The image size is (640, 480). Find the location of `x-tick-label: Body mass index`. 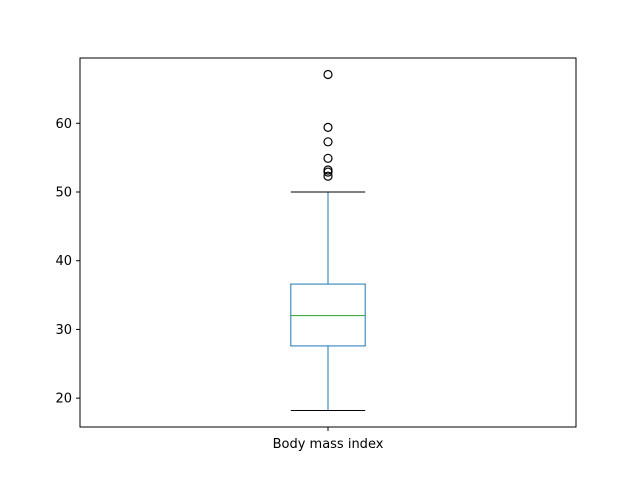

x-tick-label: Body mass index is located at coordinates (328, 444).